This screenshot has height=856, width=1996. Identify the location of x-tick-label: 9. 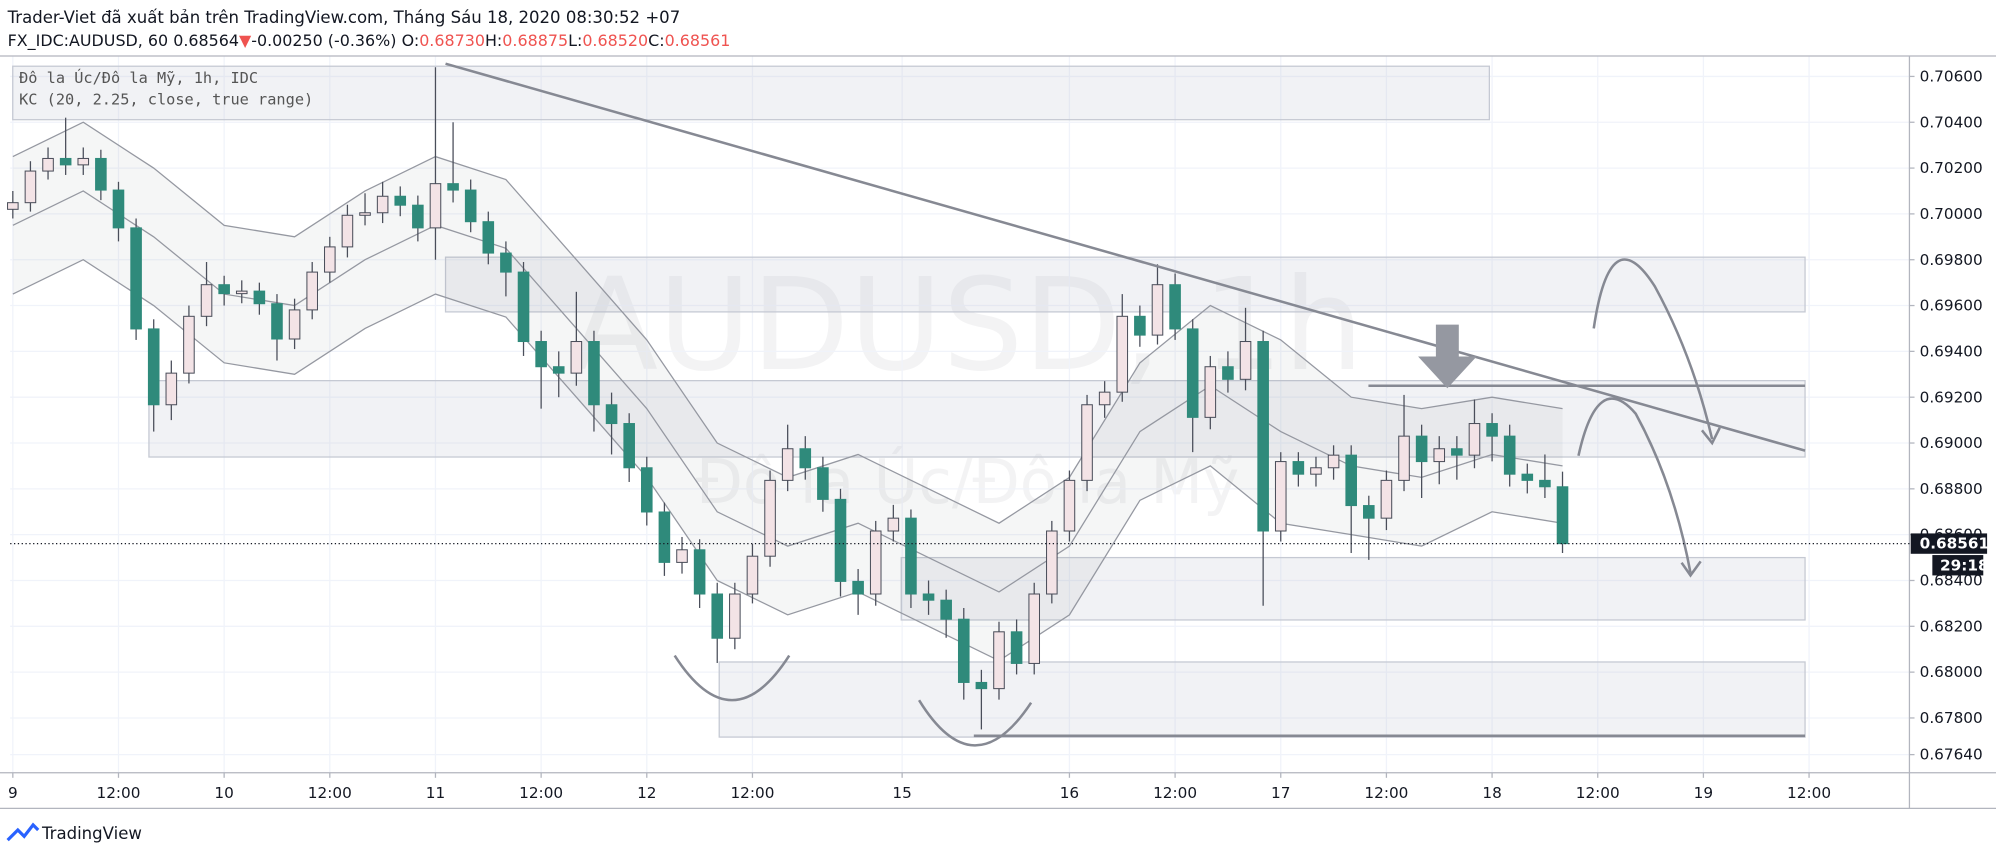
(13, 793).